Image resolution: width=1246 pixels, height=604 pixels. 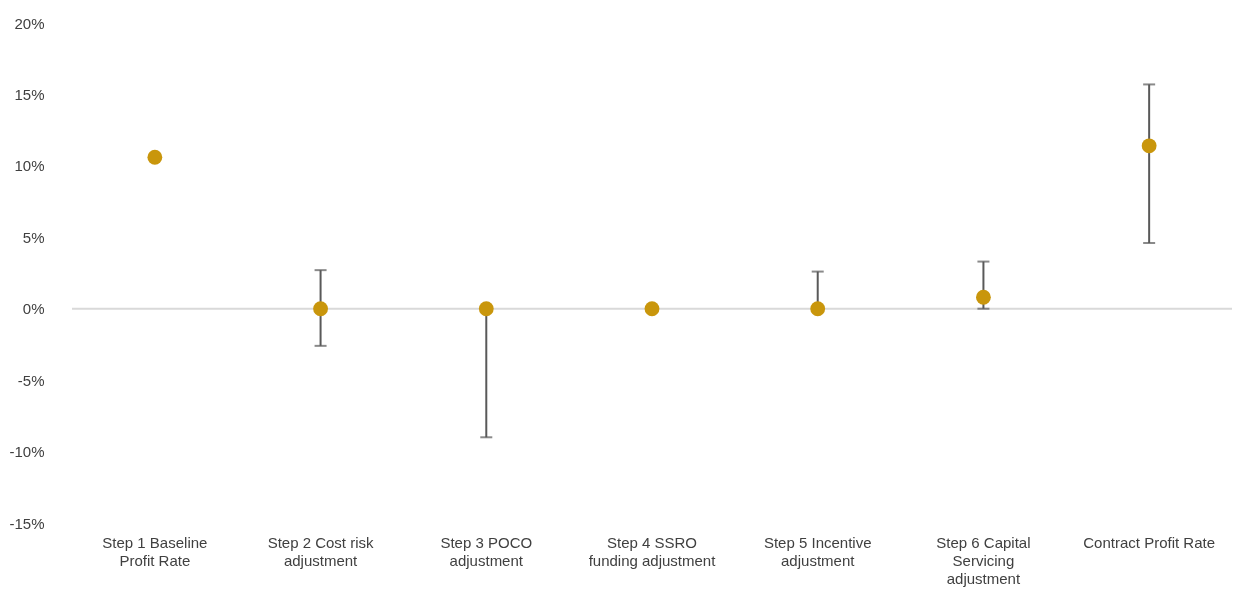 What do you see at coordinates (817, 551) in the screenshot?
I see `x-tick-label: Step 5 Incentive adjustment` at bounding box center [817, 551].